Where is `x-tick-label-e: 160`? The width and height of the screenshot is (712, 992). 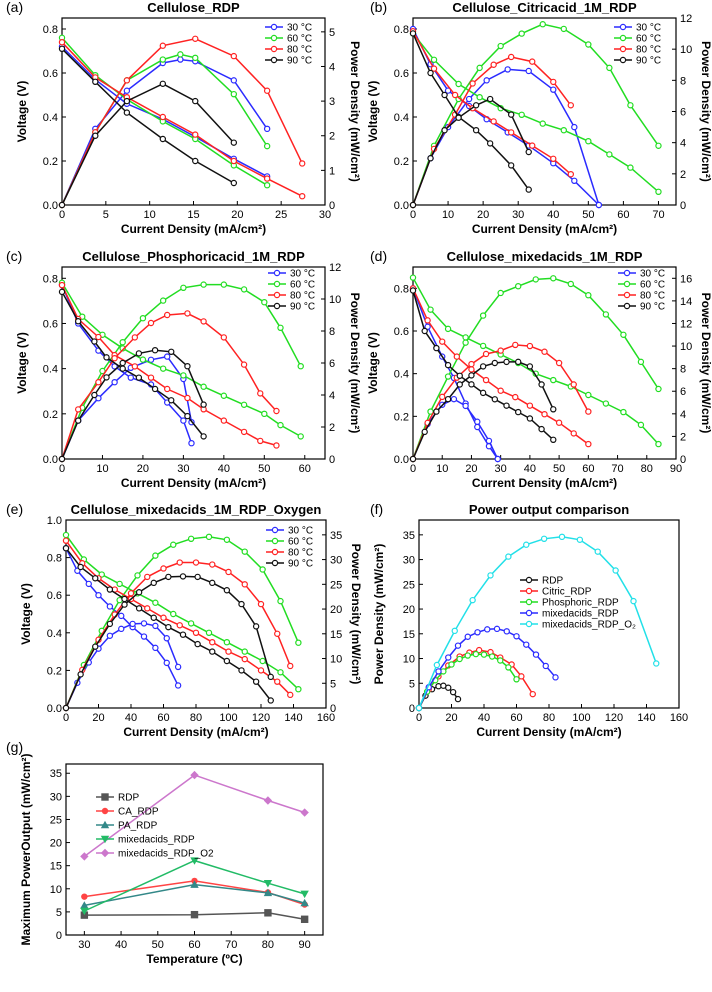 x-tick-label-e: 160 is located at coordinates (326, 718).